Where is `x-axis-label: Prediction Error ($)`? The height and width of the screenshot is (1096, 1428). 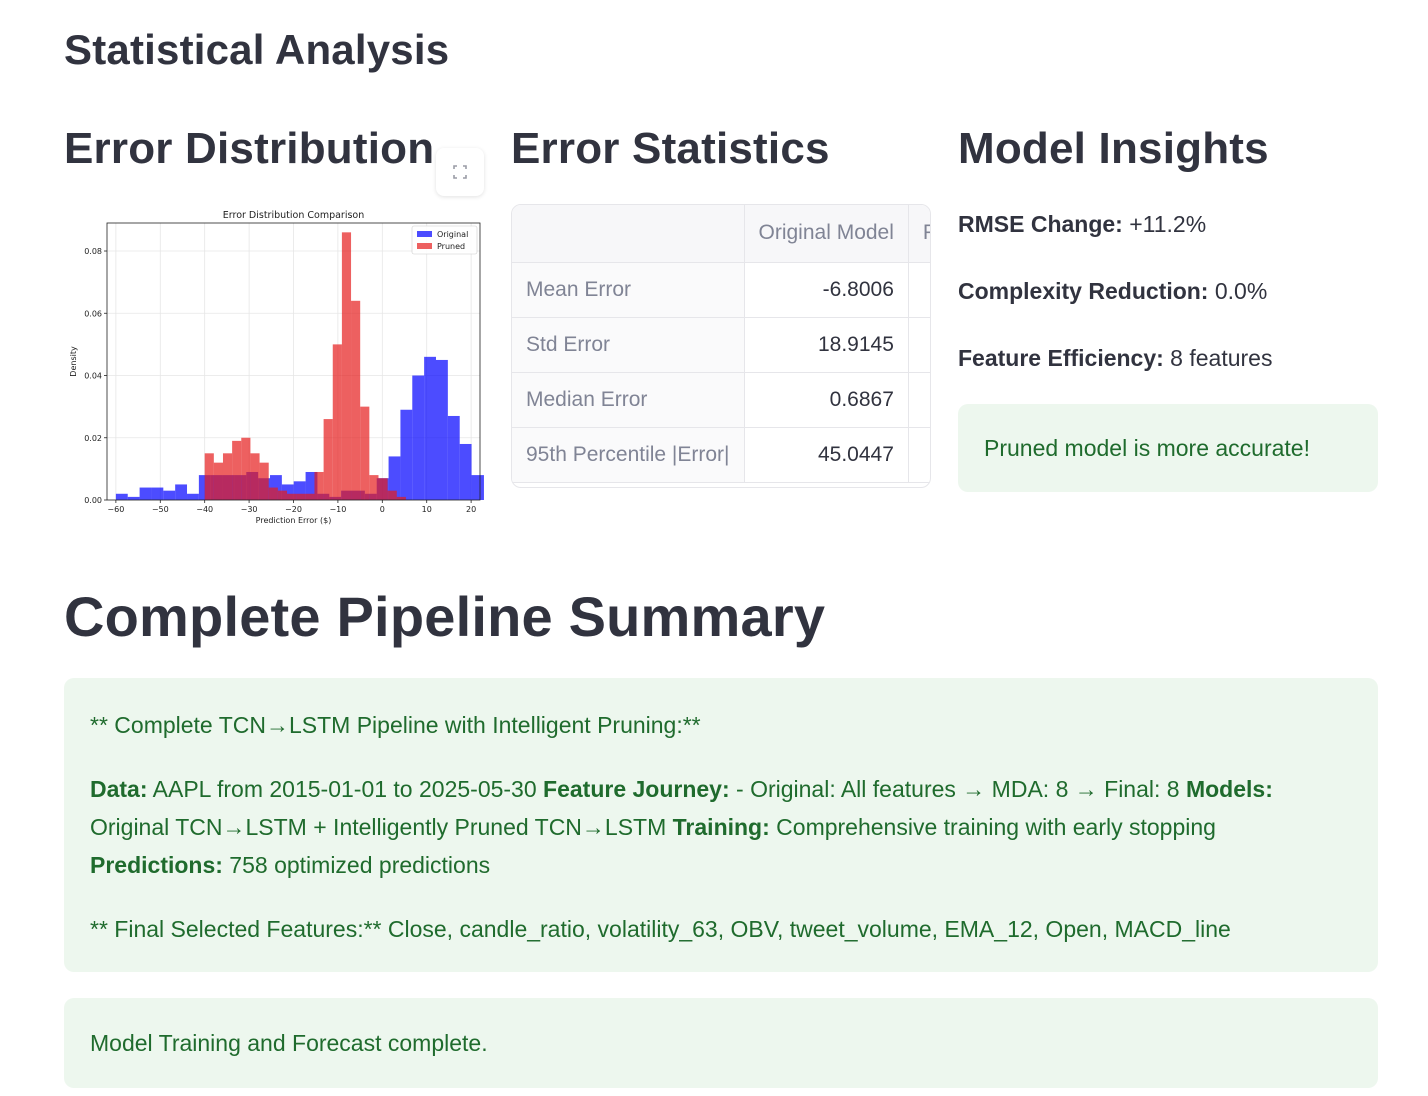
x-axis-label: Prediction Error ($) is located at coordinates (294, 520).